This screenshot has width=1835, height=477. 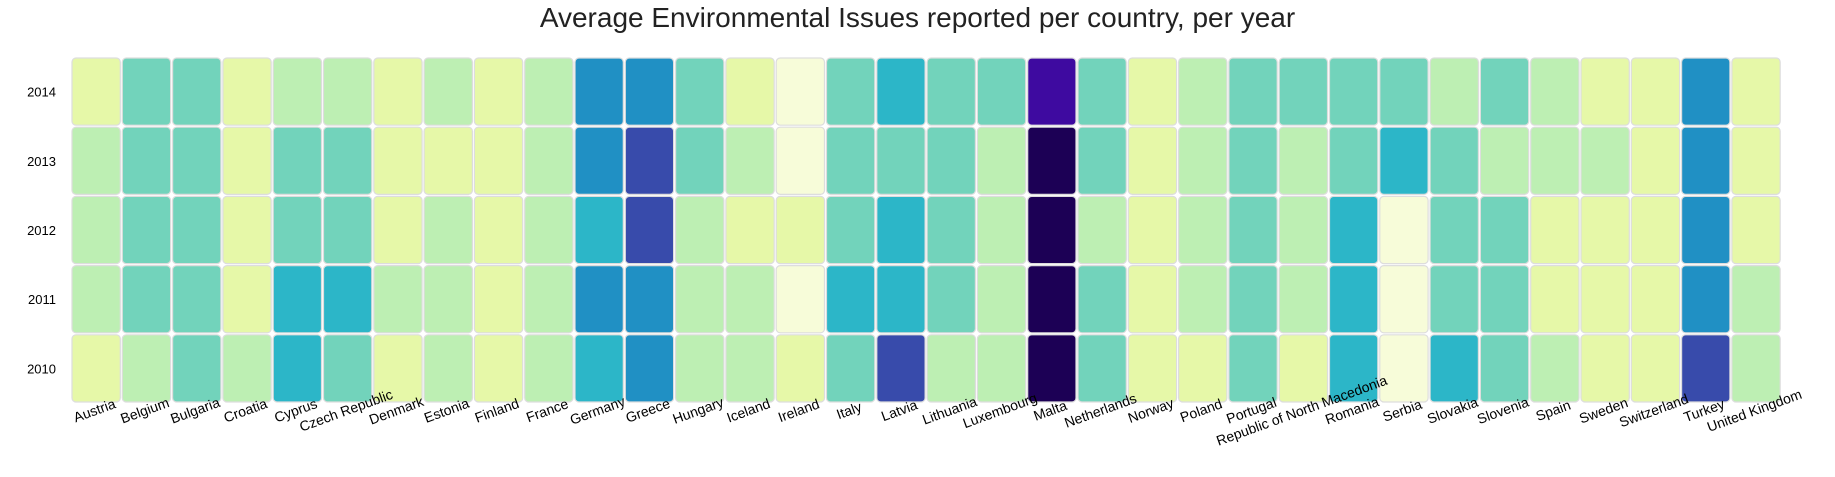 What do you see at coordinates (41, 230) in the screenshot?
I see `y-tick-label: 2012` at bounding box center [41, 230].